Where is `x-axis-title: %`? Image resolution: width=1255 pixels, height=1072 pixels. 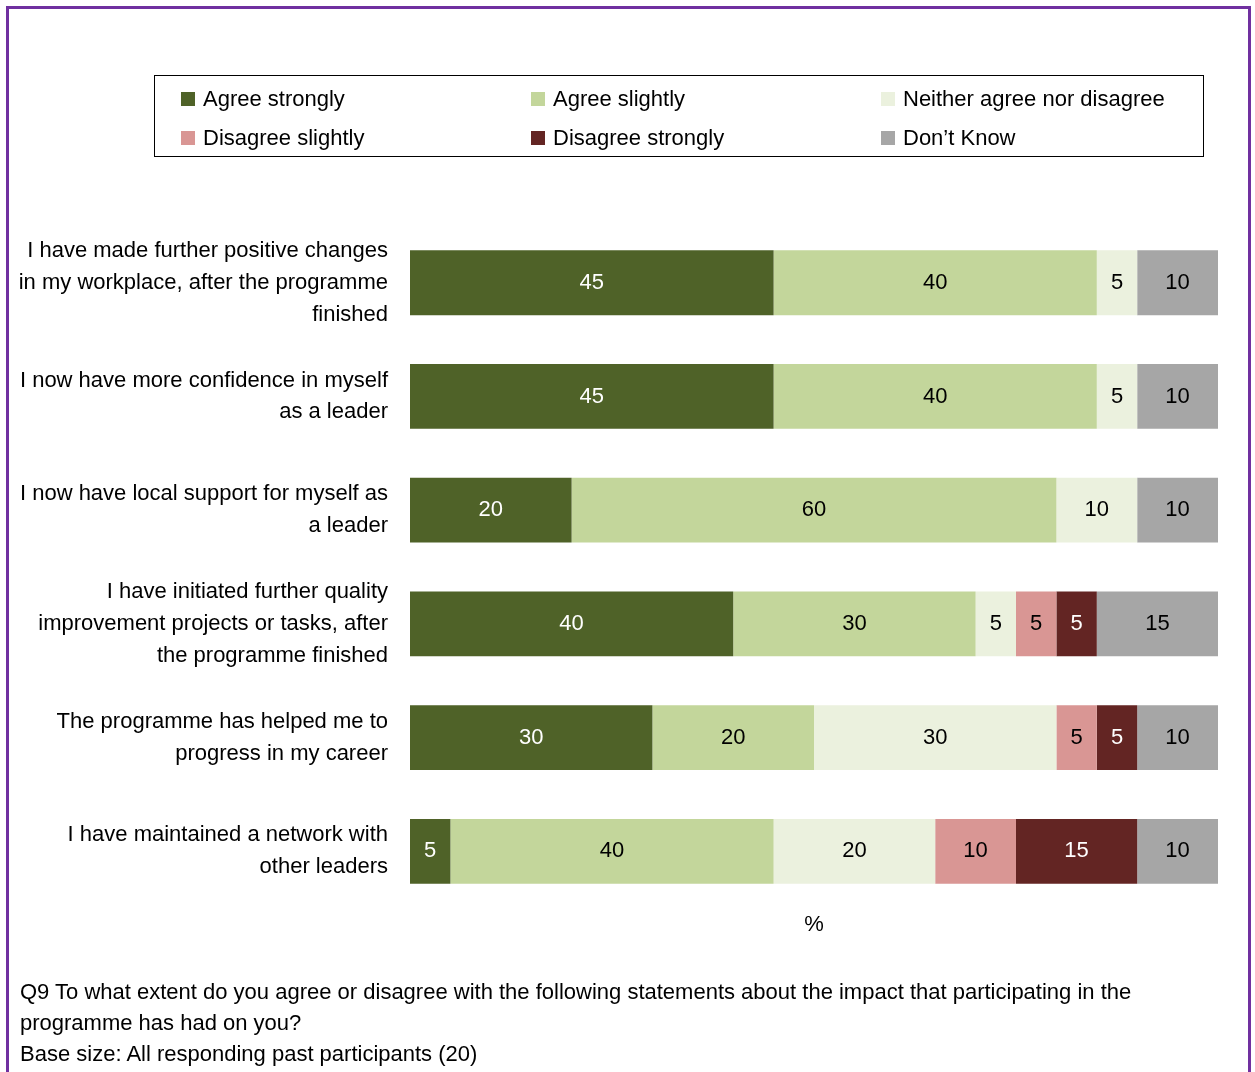
x-axis-title: % is located at coordinates (814, 924).